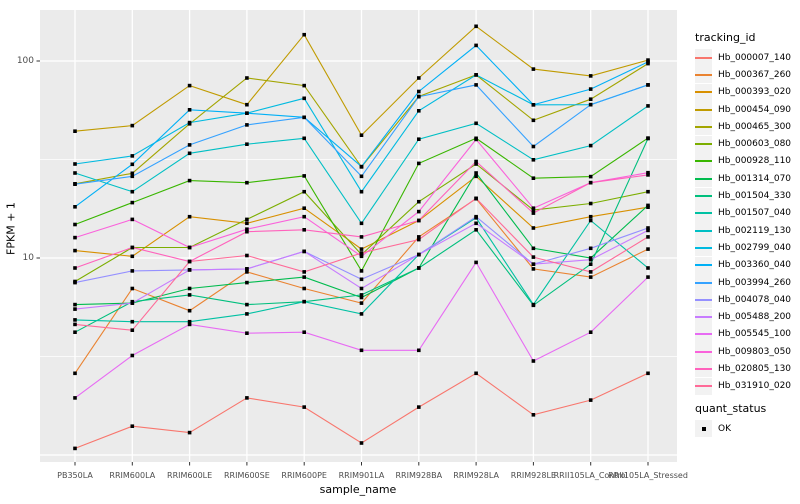 The image size is (800, 504). Describe the element at coordinates (731, 408) in the screenshot. I see `quant-legend-title: quant_status` at that location.